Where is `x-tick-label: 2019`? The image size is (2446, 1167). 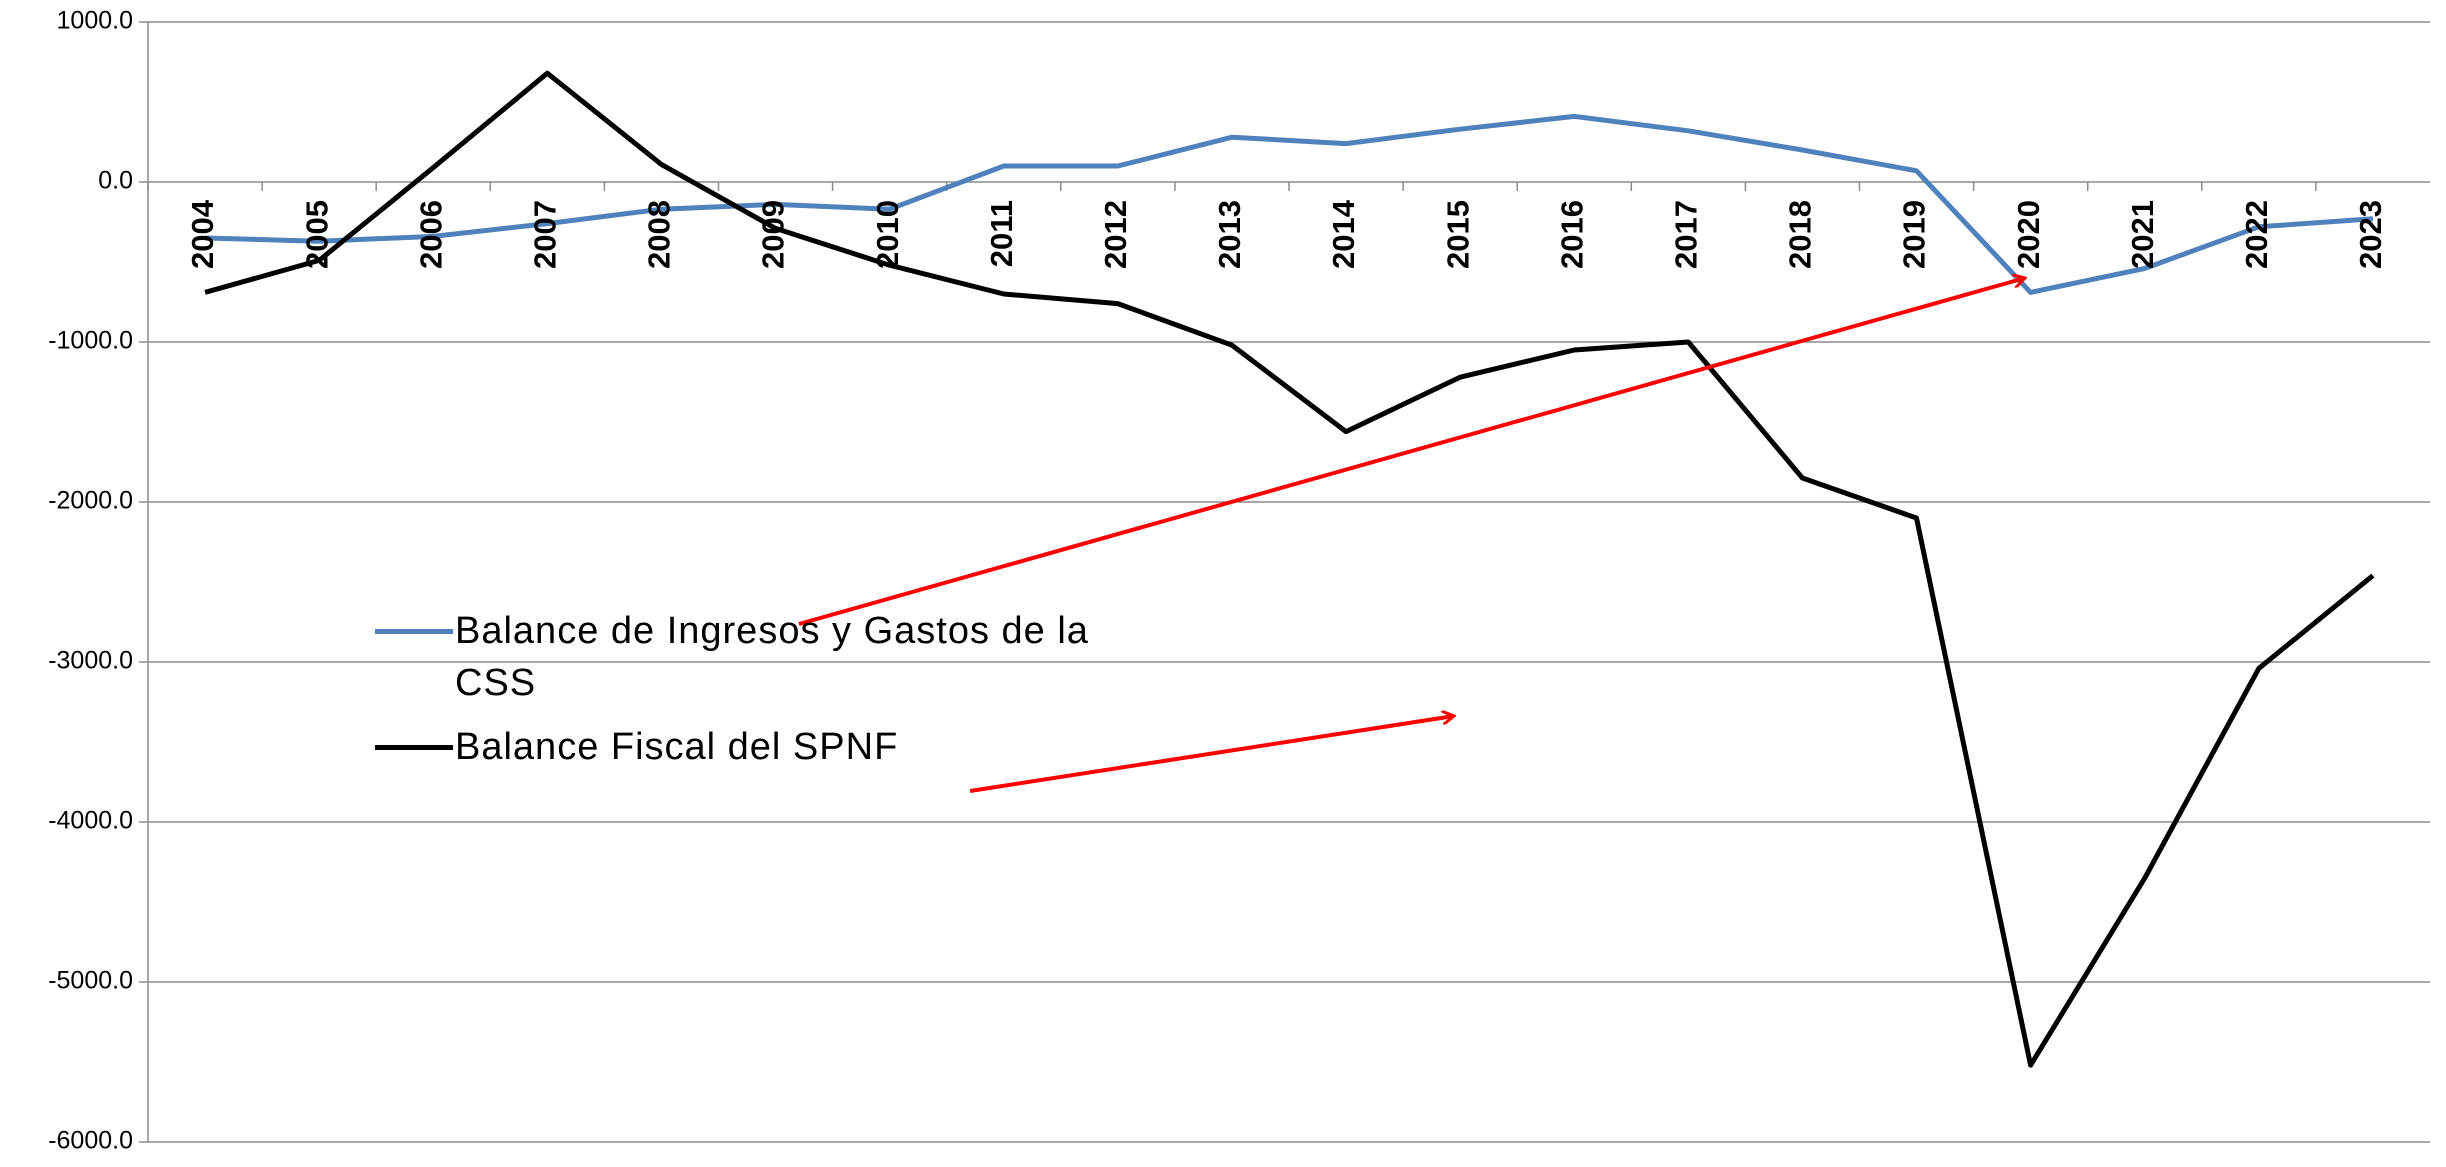 x-tick-label: 2019 is located at coordinates (1914, 234).